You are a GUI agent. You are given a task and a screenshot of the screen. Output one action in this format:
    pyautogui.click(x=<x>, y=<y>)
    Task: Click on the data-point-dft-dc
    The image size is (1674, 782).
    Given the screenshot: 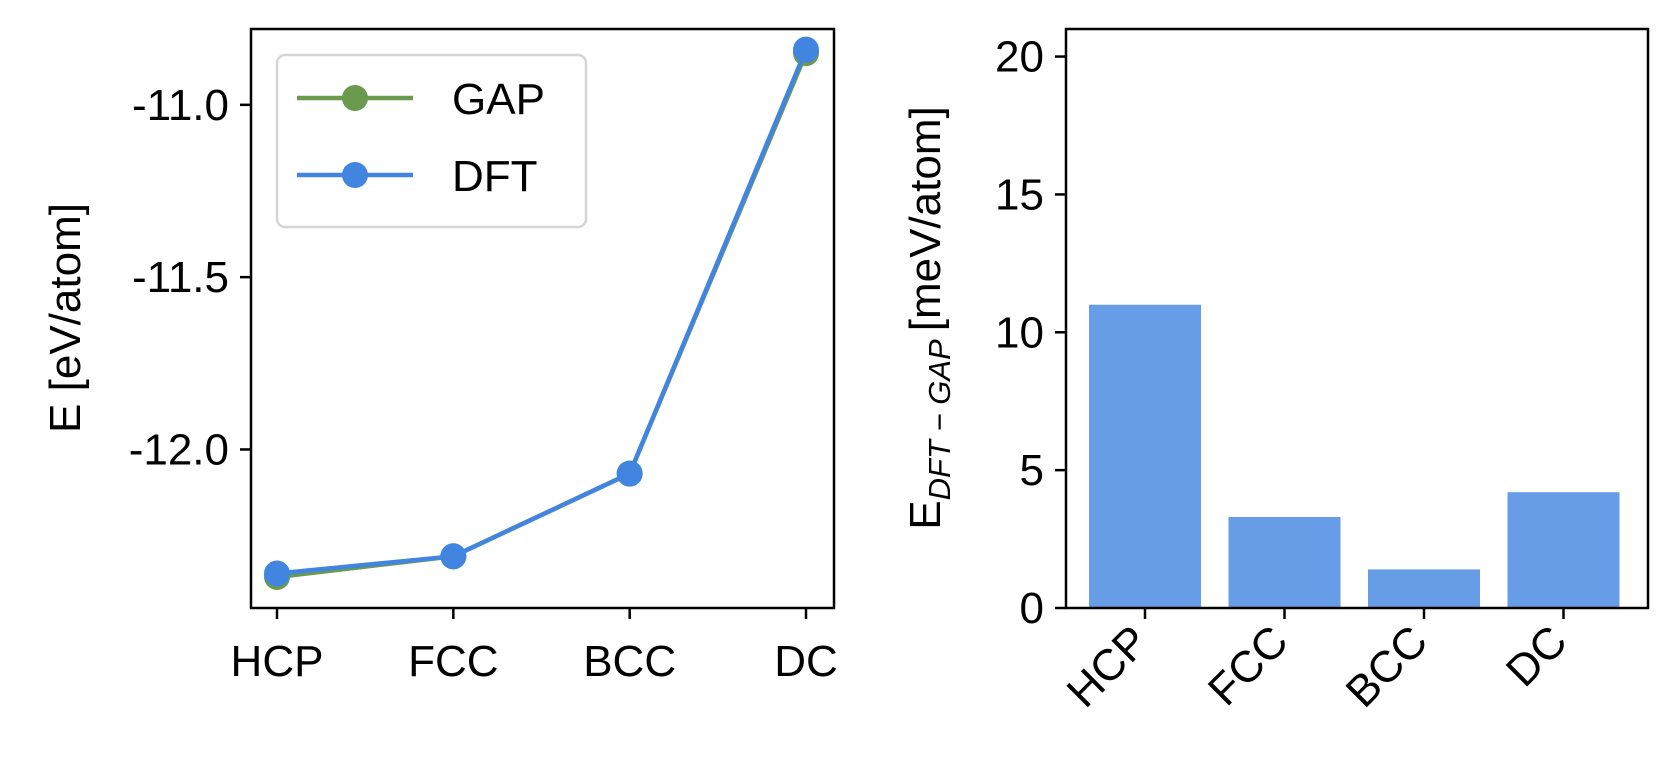 What is the action you would take?
    pyautogui.click(x=806, y=49)
    